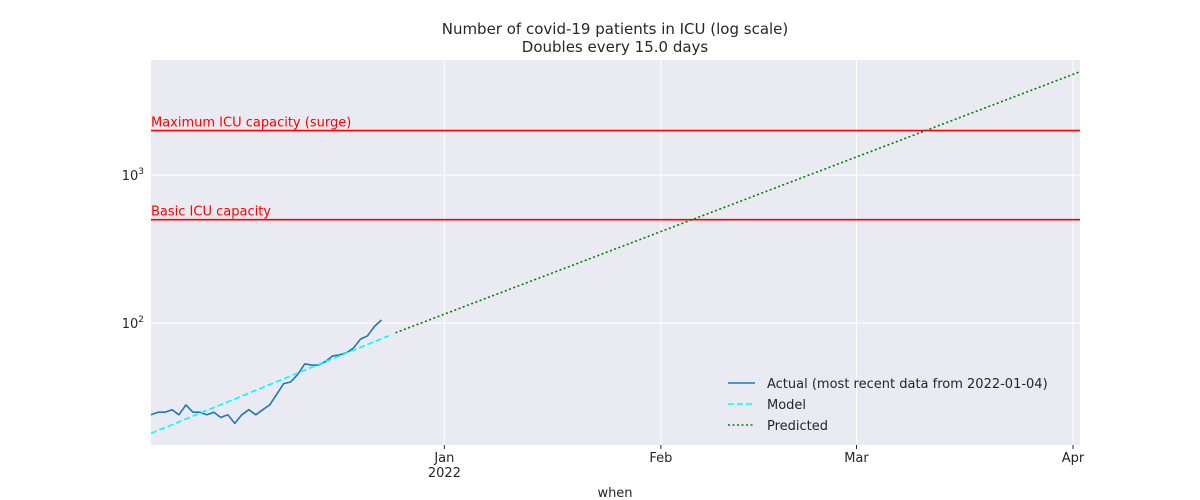  Describe the element at coordinates (1073, 458) in the screenshot. I see `x-tick-label: Apr` at that location.